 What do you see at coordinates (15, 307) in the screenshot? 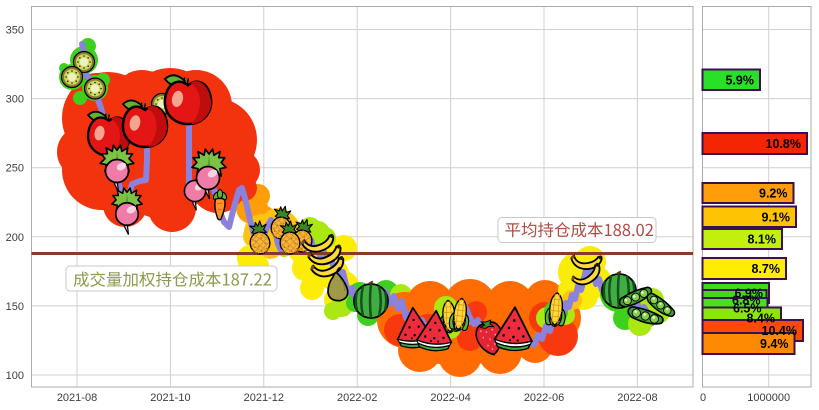
I see `svg-text: 150` at bounding box center [15, 307].